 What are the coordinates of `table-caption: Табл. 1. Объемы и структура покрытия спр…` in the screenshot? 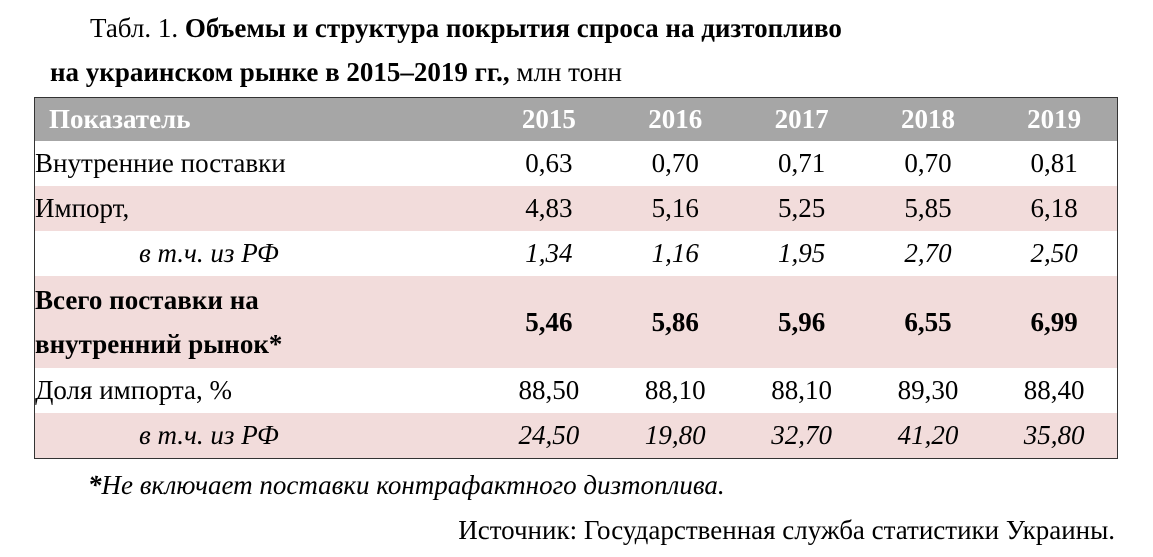 It's located at (590, 50).